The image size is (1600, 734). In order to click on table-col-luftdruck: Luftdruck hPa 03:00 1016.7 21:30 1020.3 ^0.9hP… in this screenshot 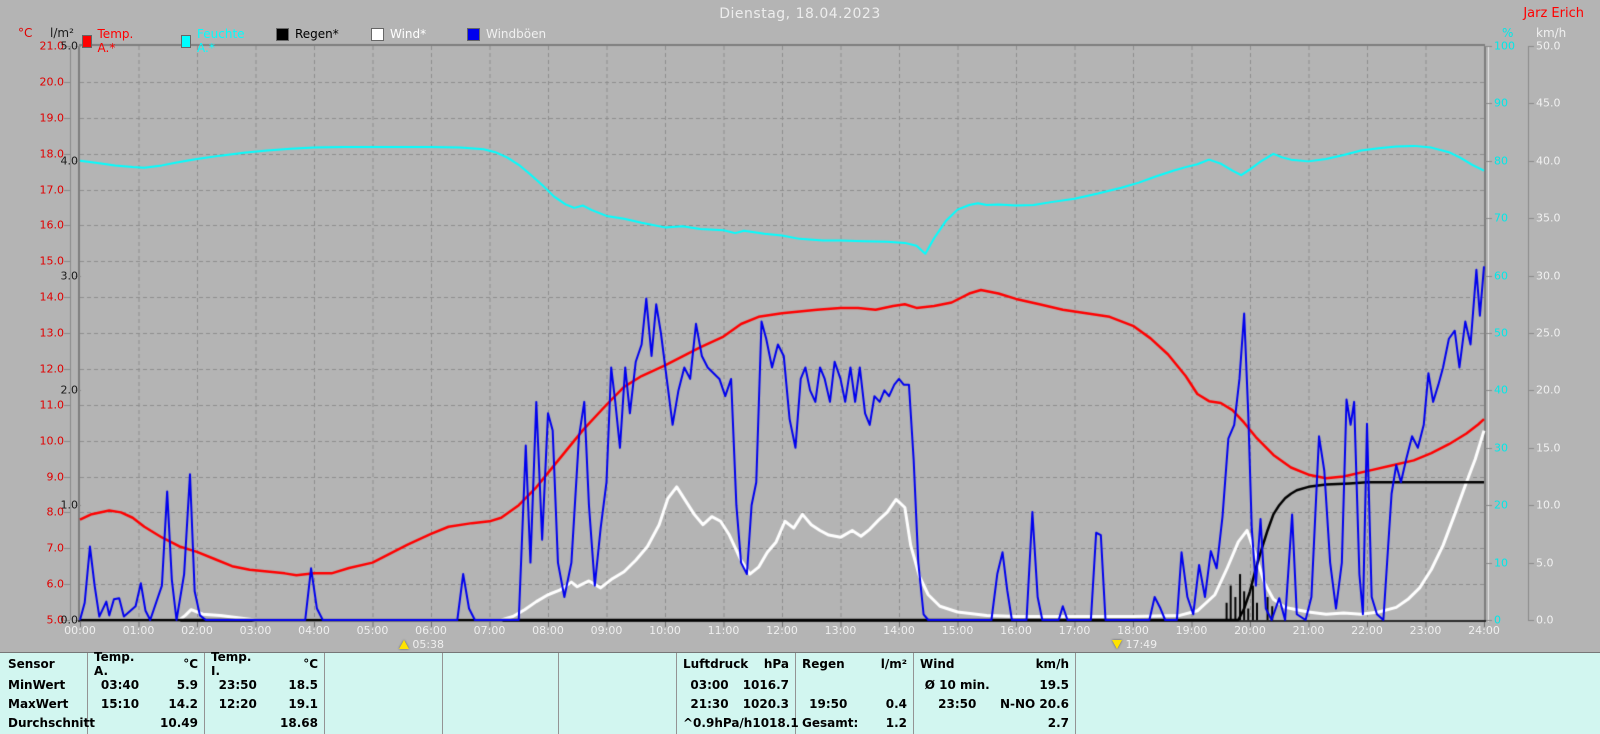, I will do `click(738, 693)`.